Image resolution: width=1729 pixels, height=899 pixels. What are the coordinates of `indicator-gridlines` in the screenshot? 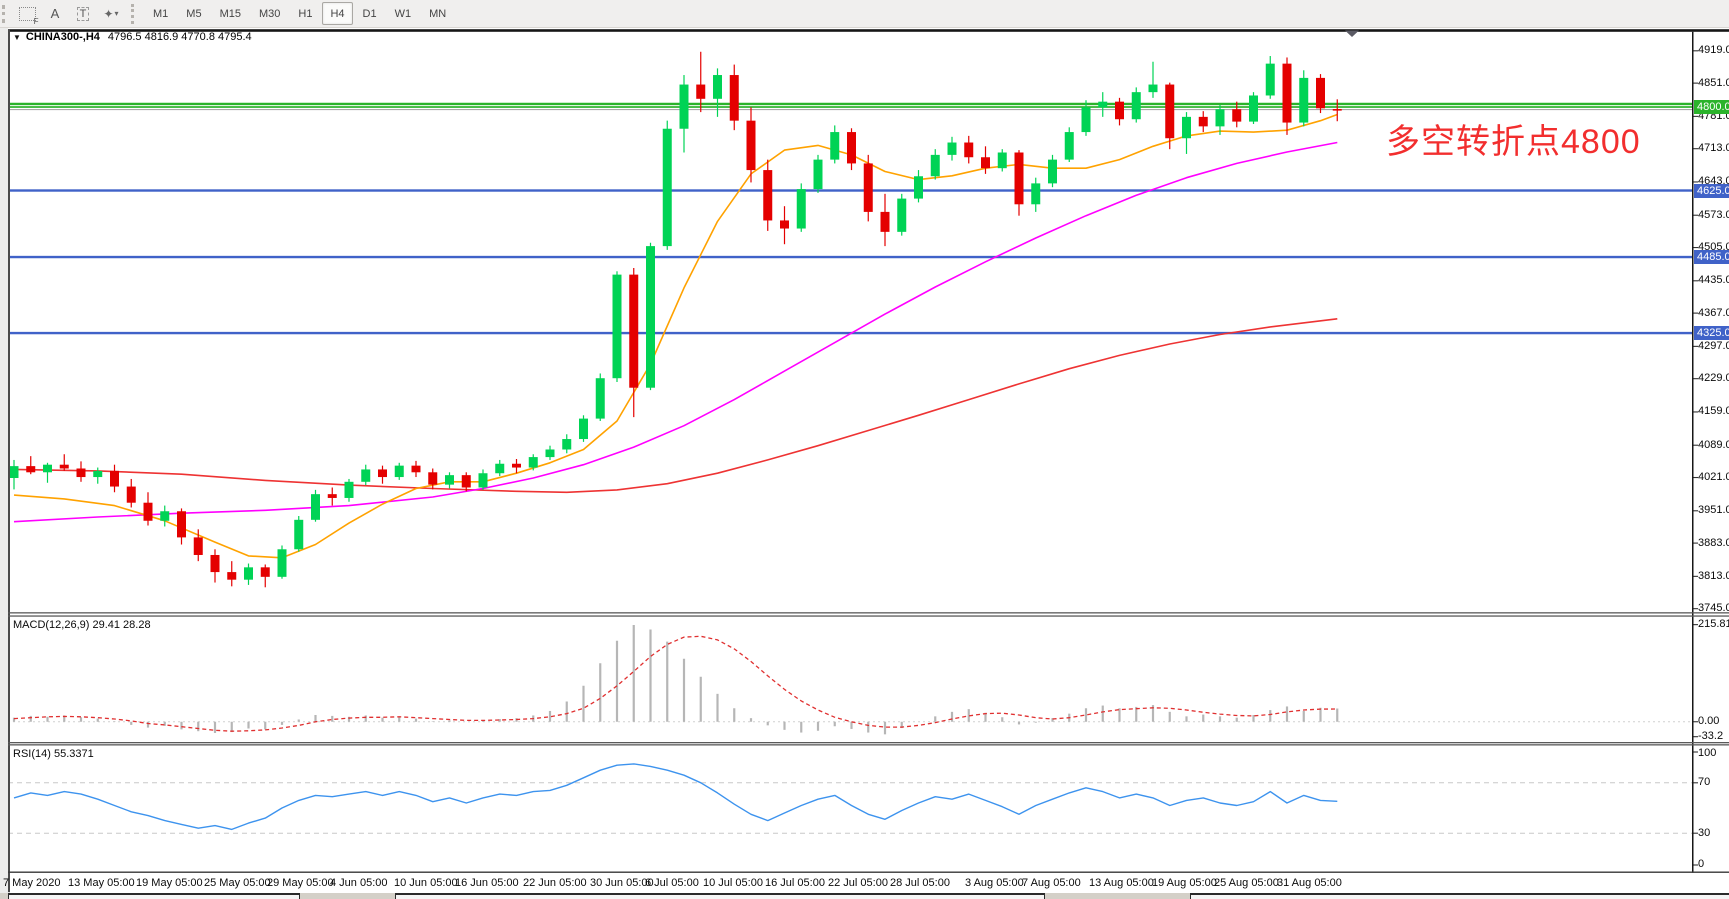 It's located at (850, 777).